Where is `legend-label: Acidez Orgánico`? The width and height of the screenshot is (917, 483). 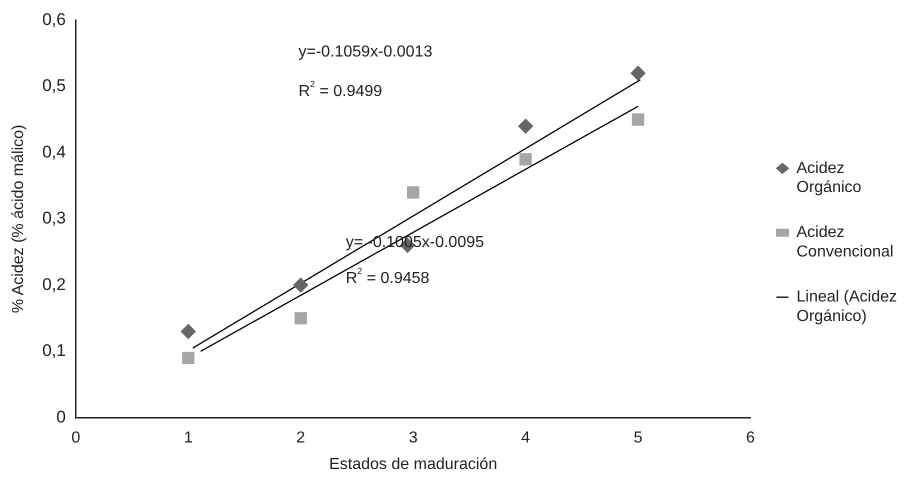
legend-label: Acidez Orgánico is located at coordinates (829, 178).